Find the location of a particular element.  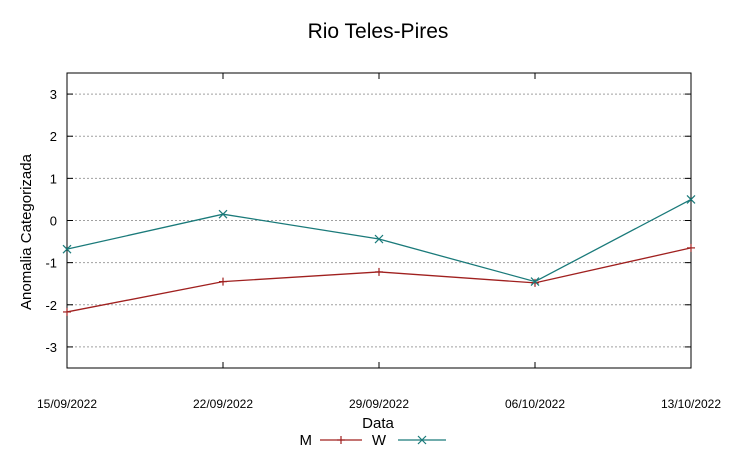

y-tick-label: 3 is located at coordinates (53, 94).